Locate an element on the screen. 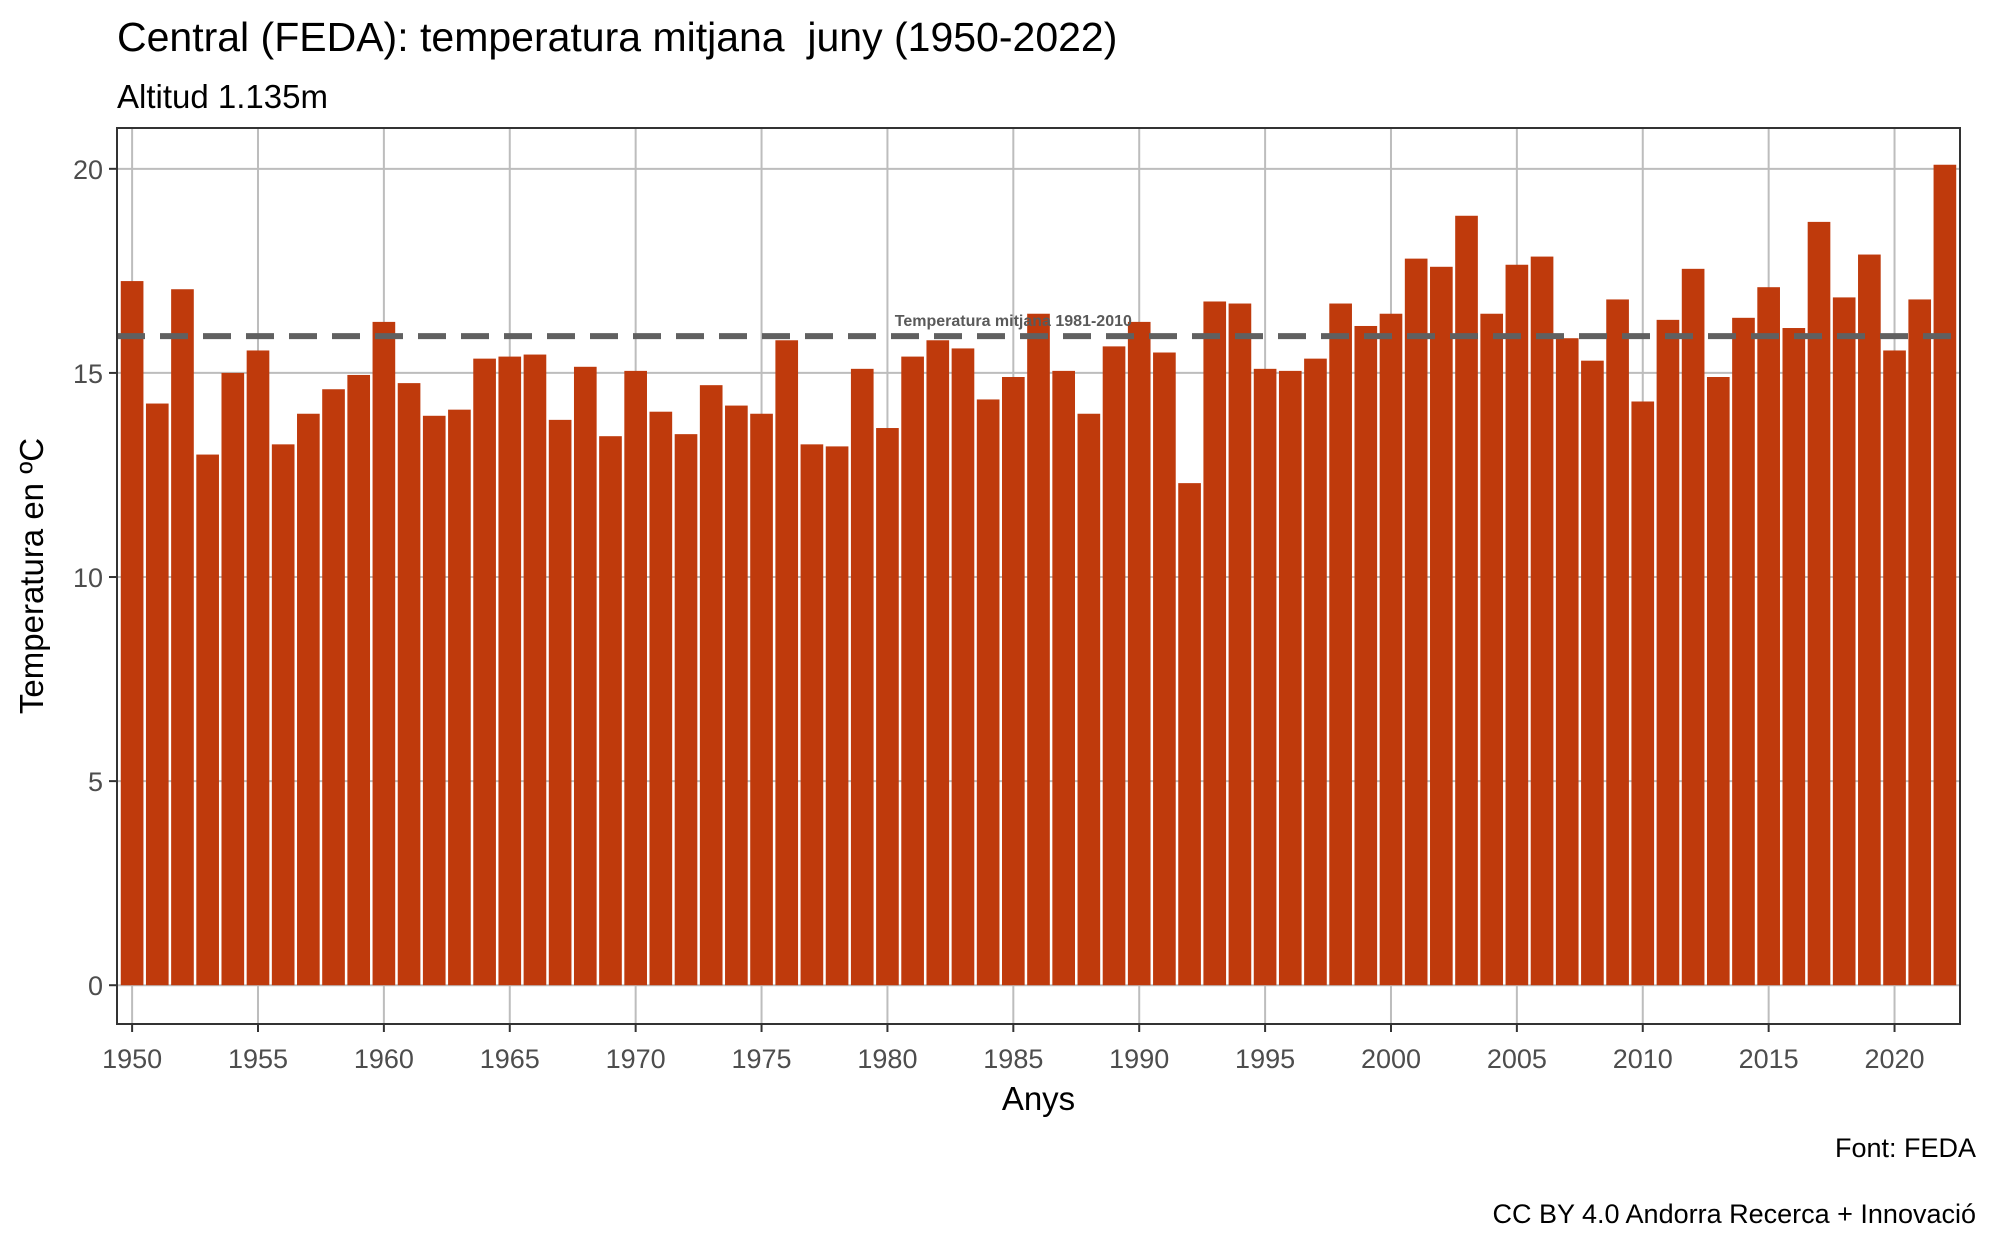 This screenshot has height=1250, width=2000. x-axis-title: Anys is located at coordinates (1038, 1098).